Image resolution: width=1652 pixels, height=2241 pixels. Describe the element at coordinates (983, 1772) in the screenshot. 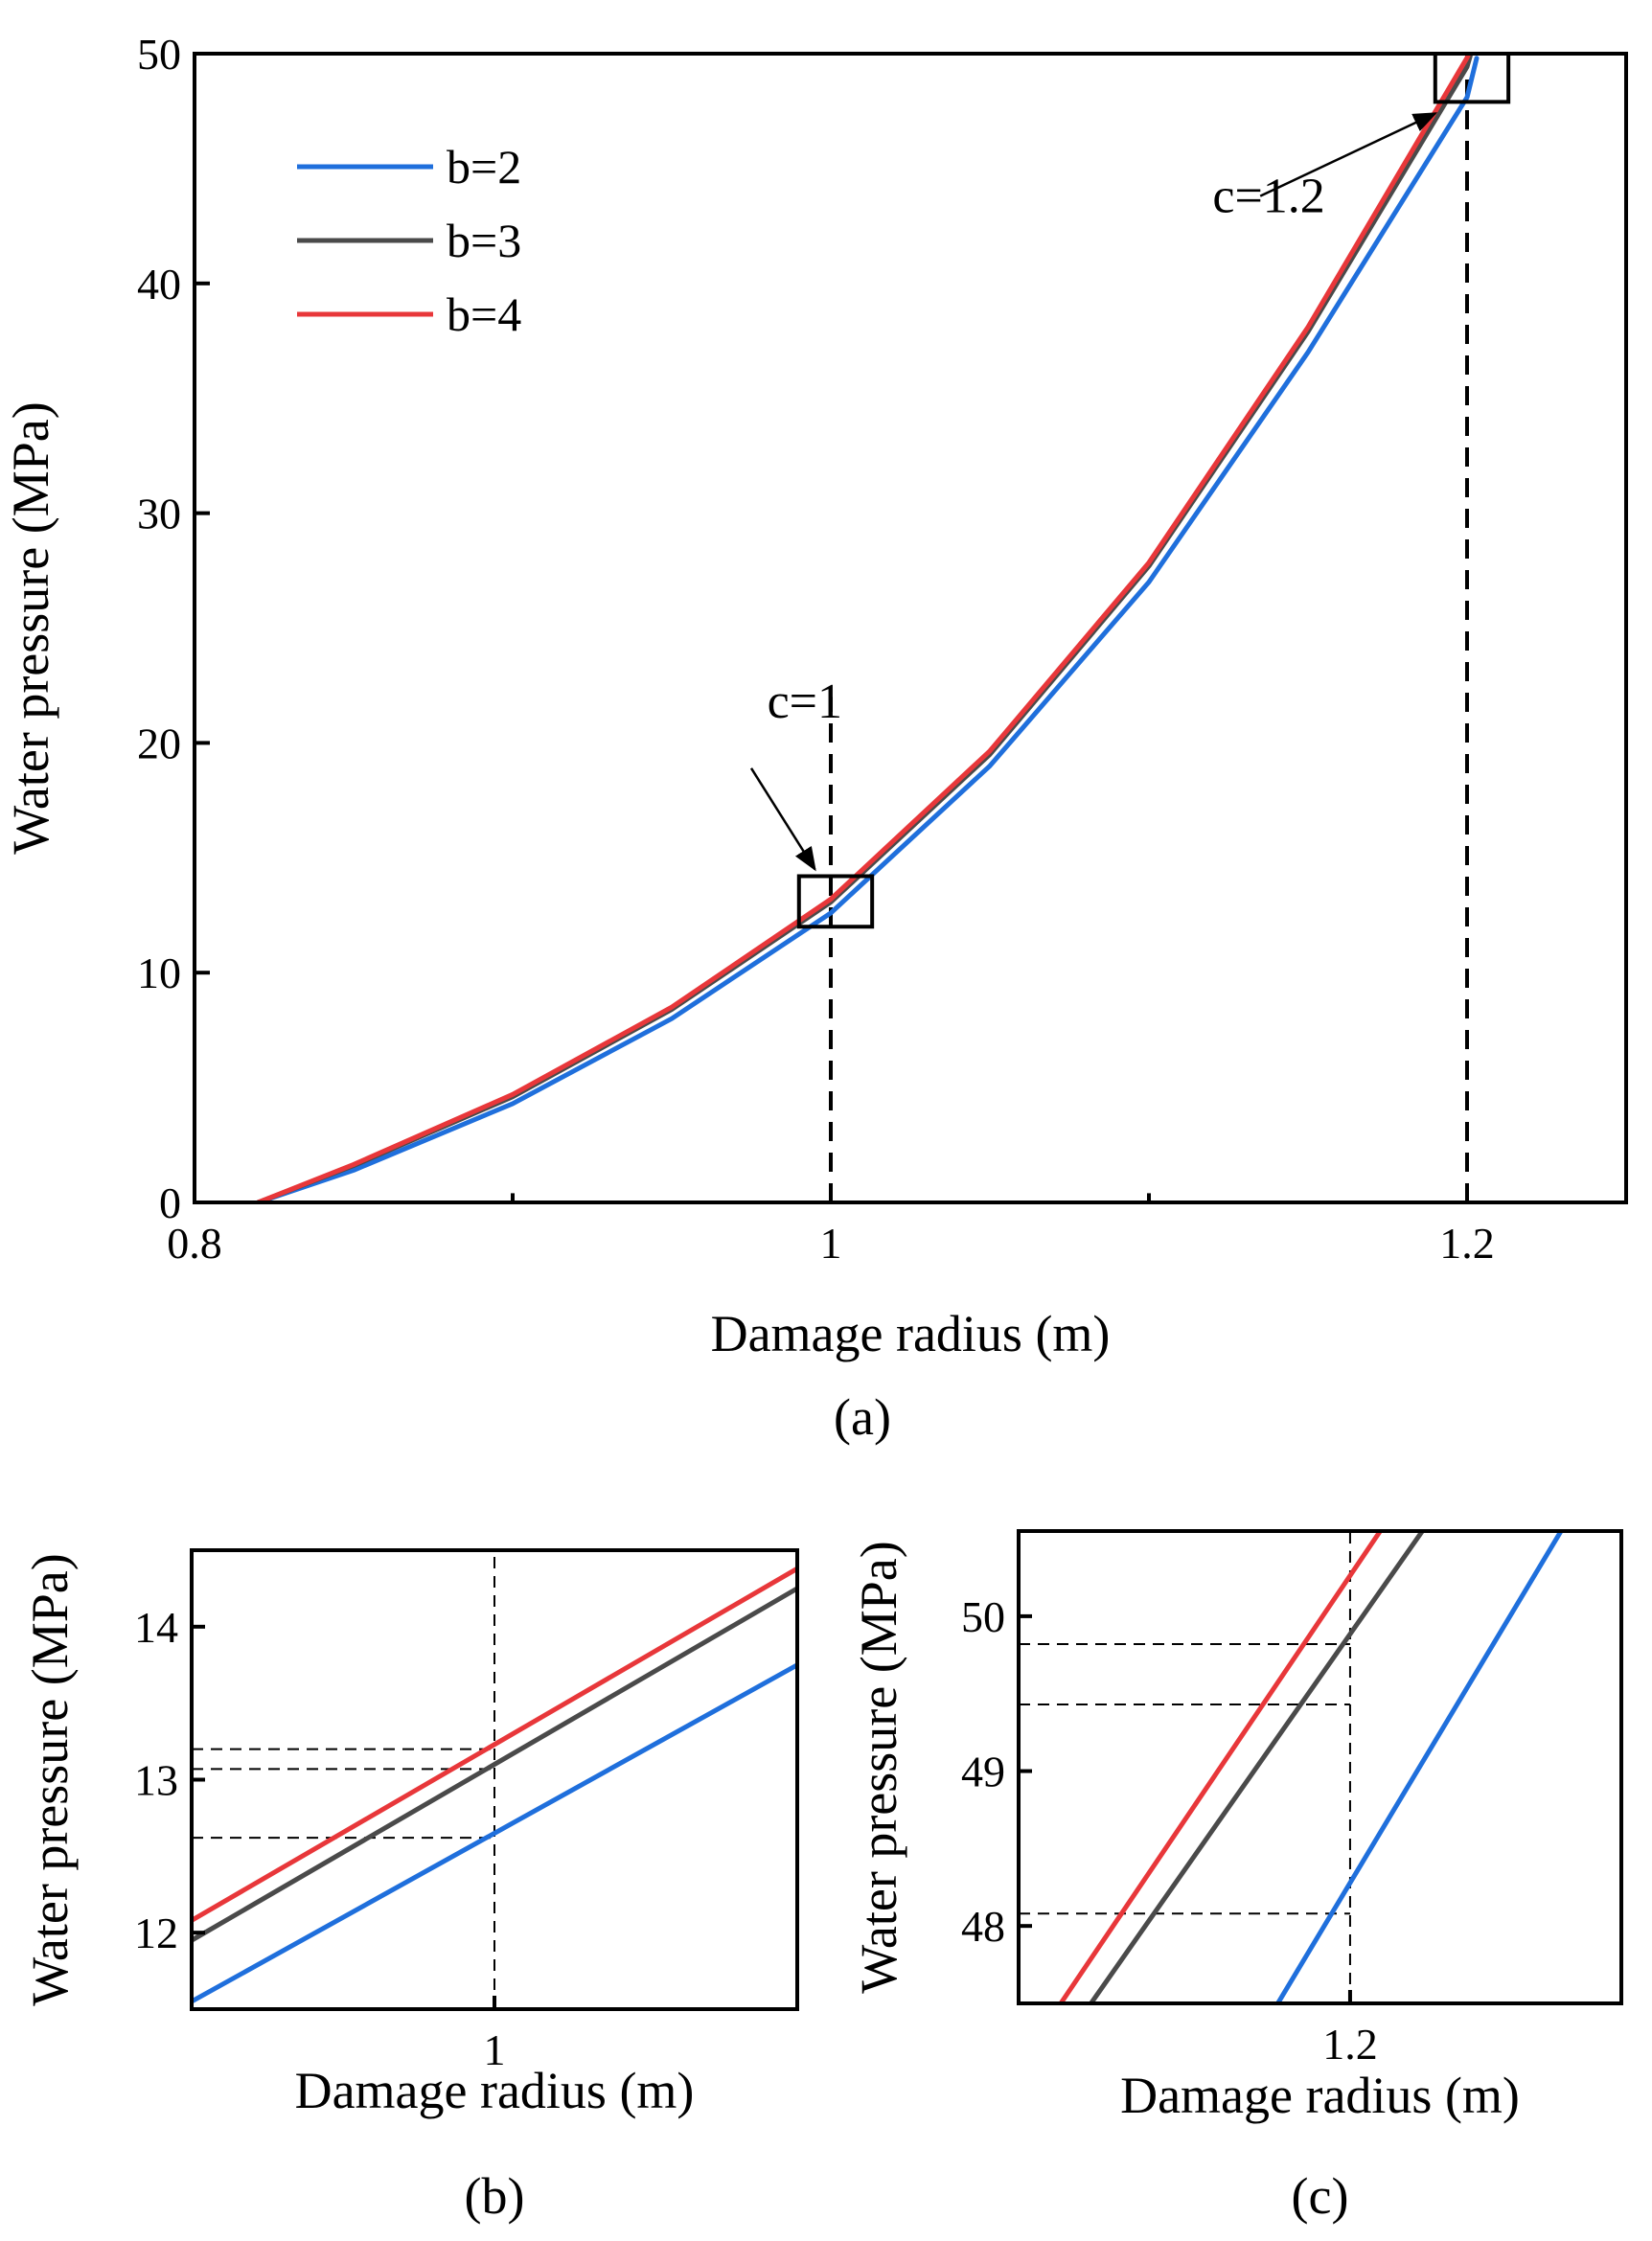

I see `y-tick-label: 49` at that location.